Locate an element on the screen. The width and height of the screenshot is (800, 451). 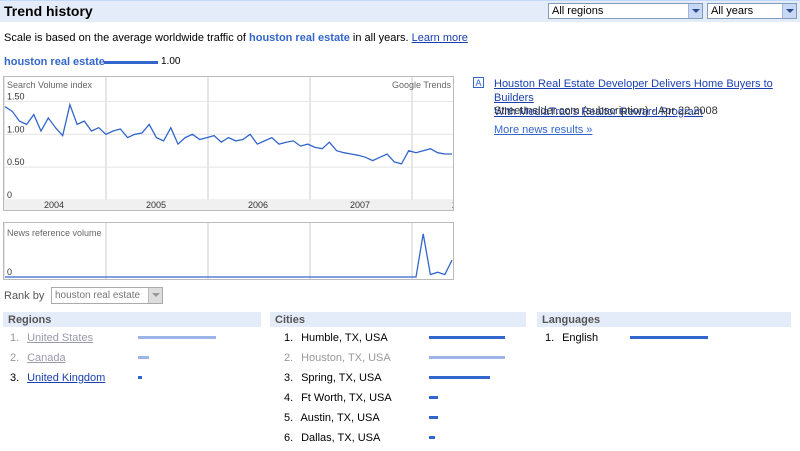
list-item: 3. Spring, TX, USA is located at coordinates (404, 381).